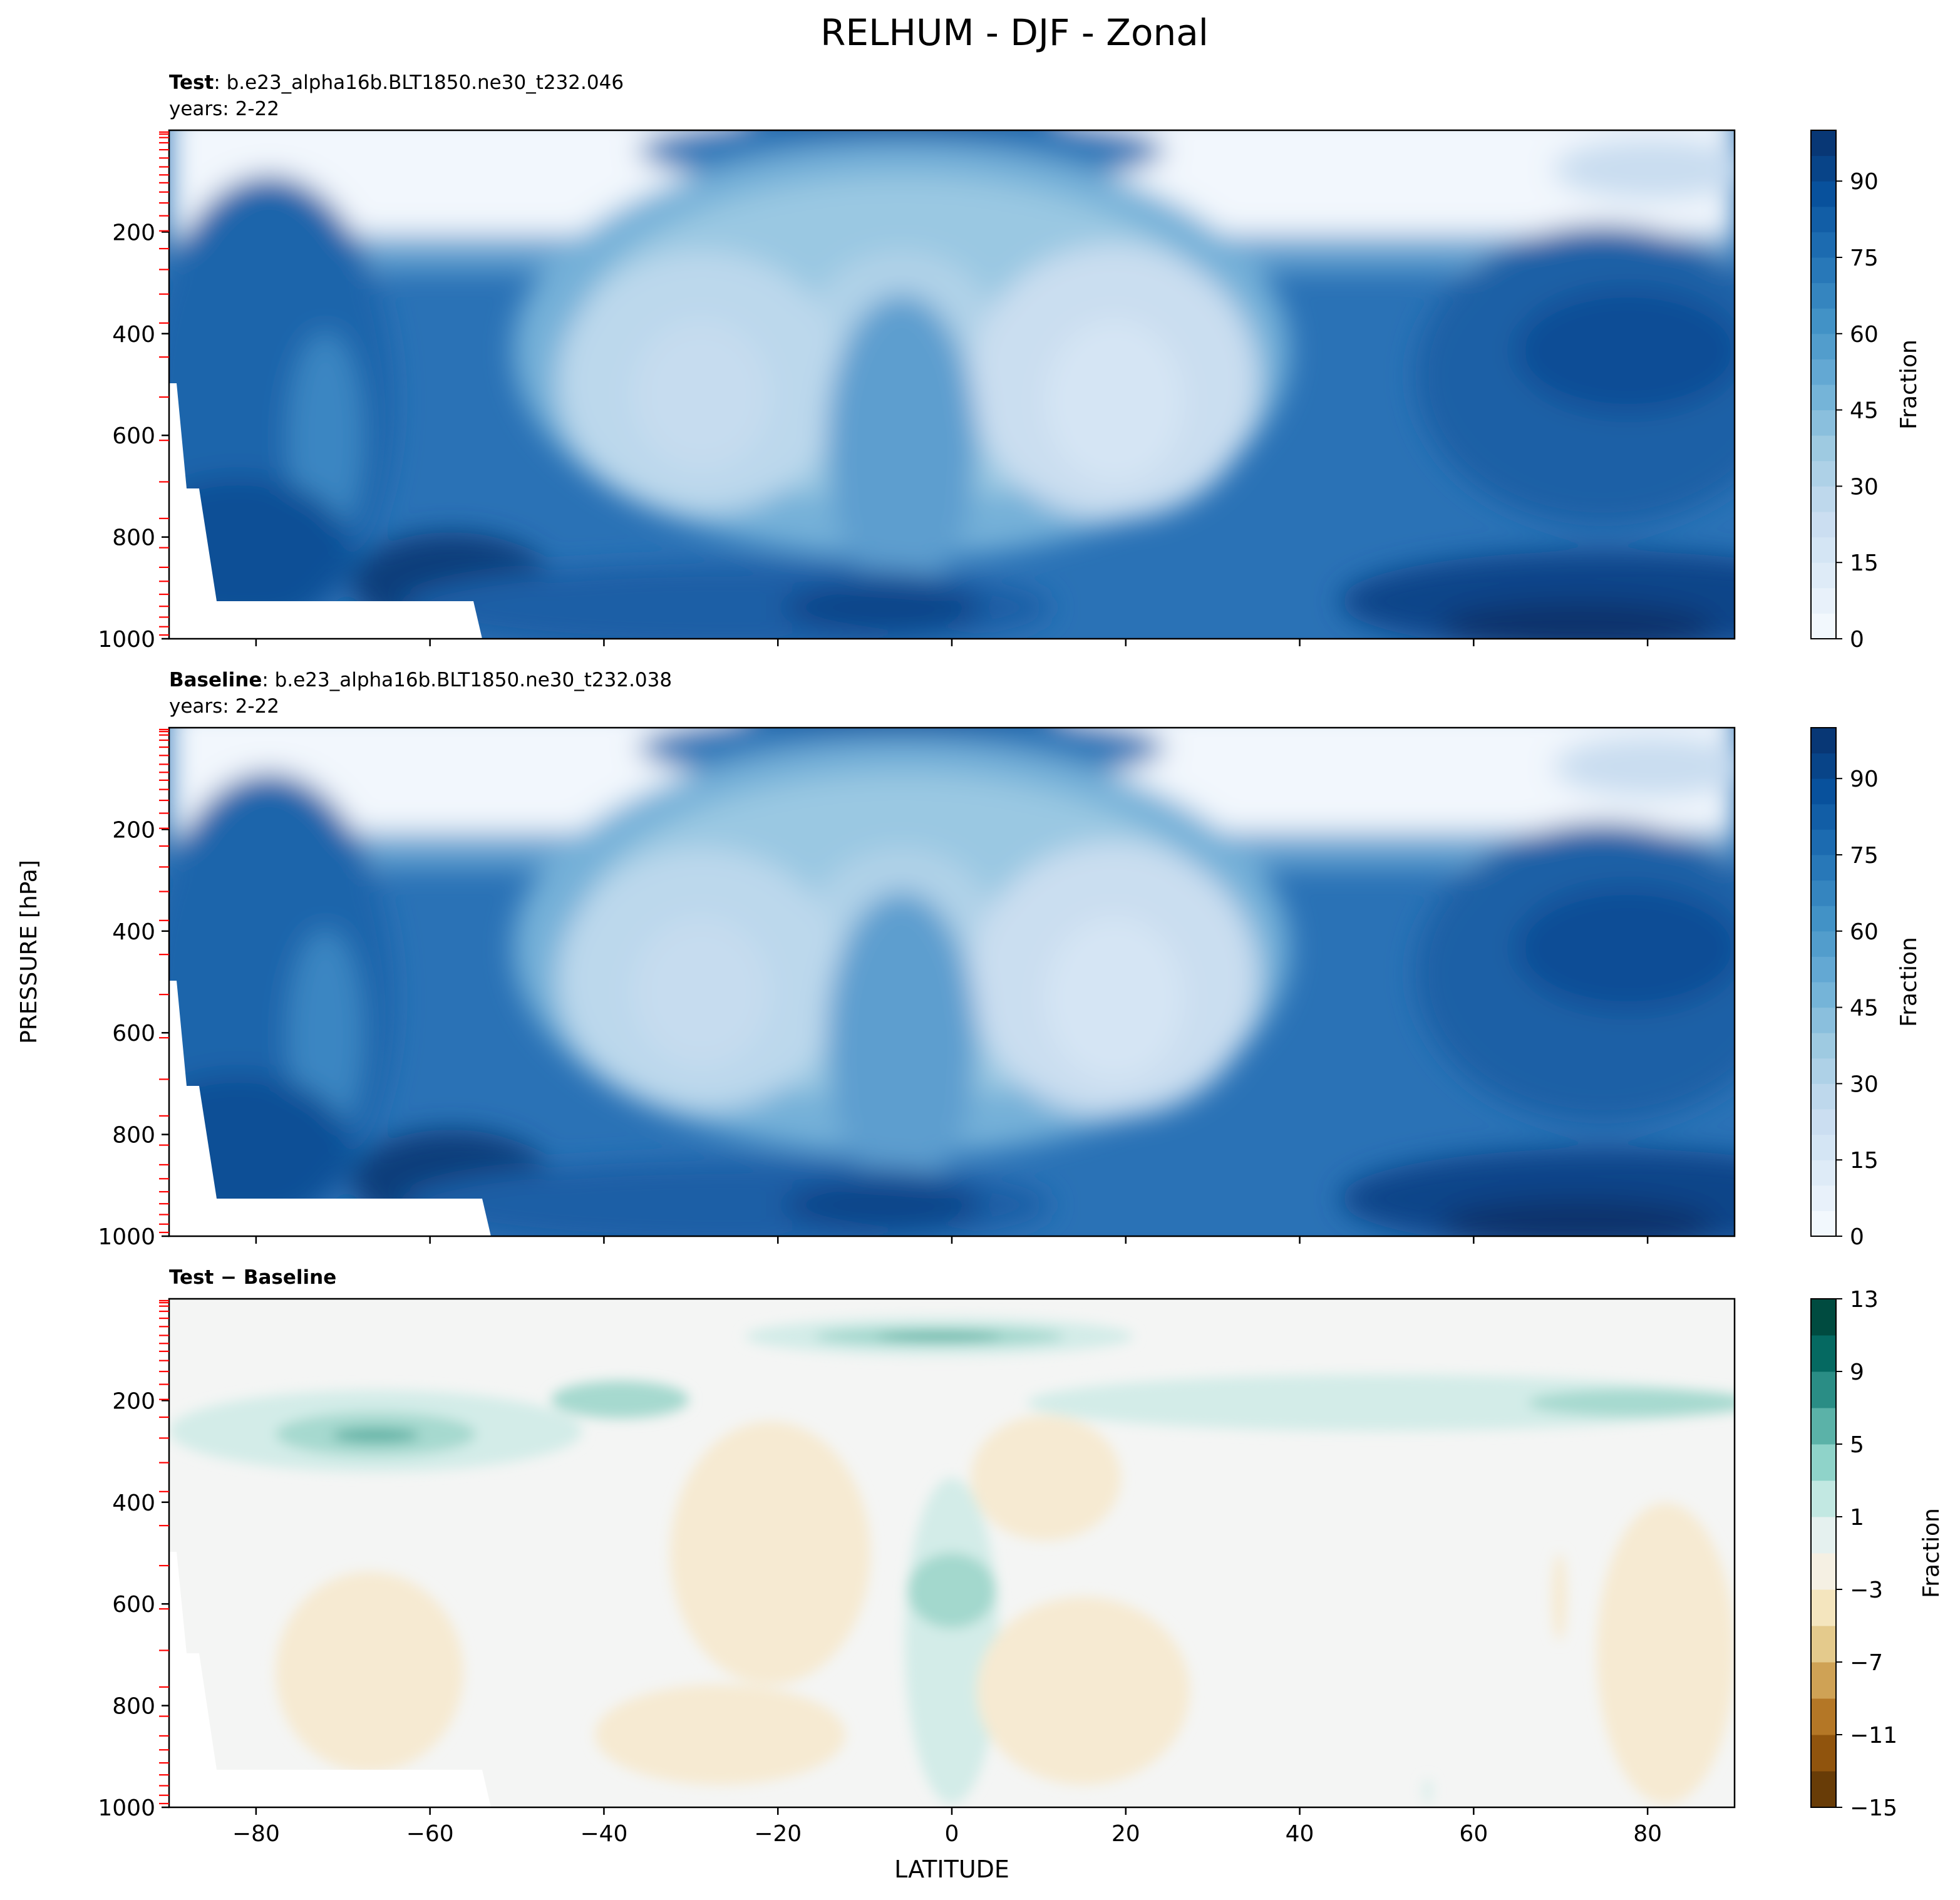  Describe the element at coordinates (952, 1240) in the screenshot. I see `x-axis` at that location.